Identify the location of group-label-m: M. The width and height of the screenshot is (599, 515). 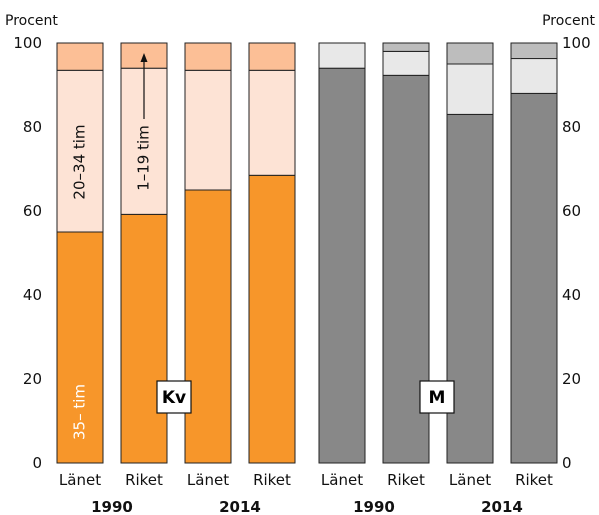
(437, 398).